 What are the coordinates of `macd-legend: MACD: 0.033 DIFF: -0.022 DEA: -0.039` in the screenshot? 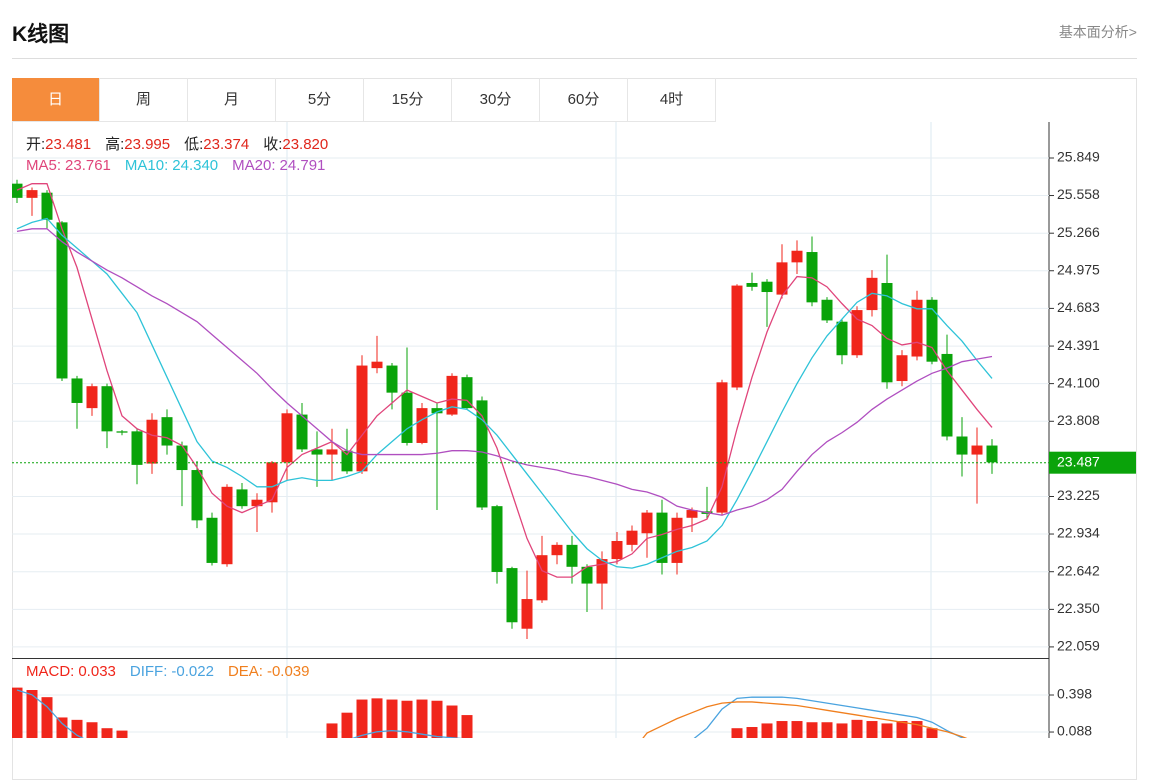 It's located at (175, 671).